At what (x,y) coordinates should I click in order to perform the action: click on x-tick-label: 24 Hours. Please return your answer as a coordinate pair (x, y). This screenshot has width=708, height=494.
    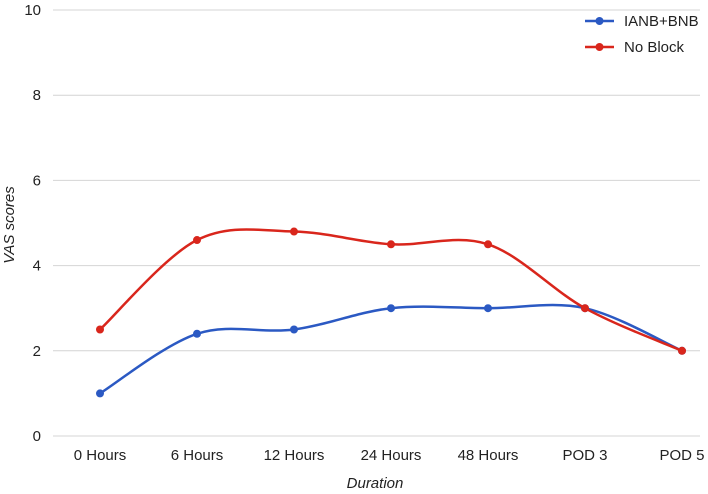
    Looking at the image, I should click on (391, 455).